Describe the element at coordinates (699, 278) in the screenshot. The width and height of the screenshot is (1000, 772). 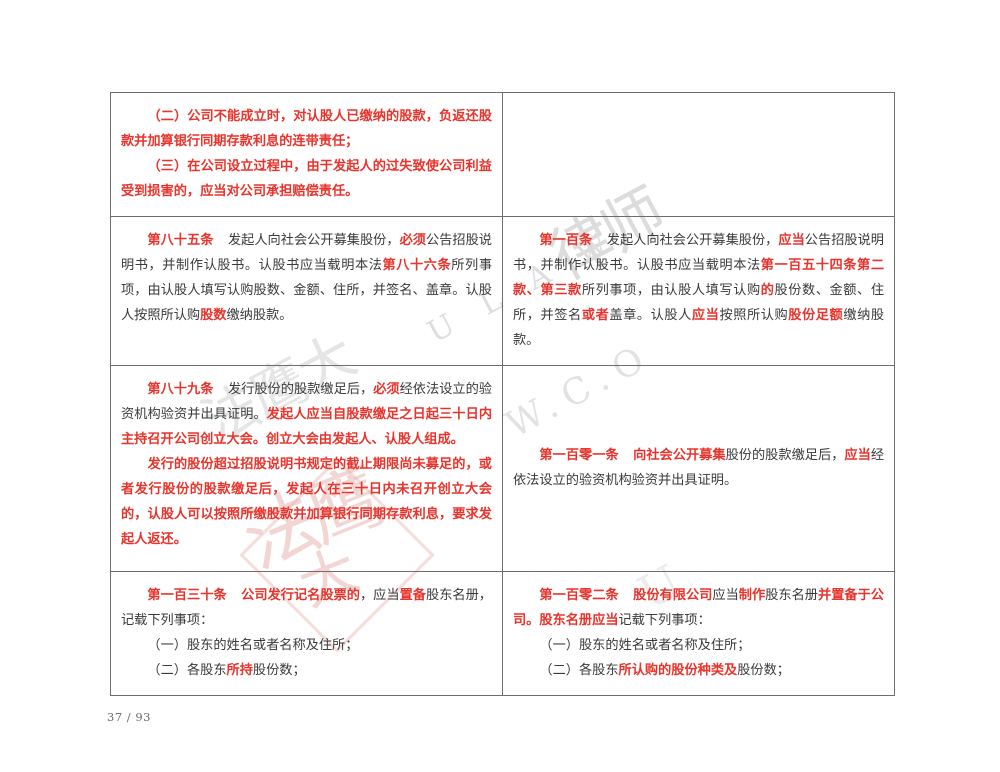
I see `law-text-run: 第一百五十四条第二款、第三款` at that location.